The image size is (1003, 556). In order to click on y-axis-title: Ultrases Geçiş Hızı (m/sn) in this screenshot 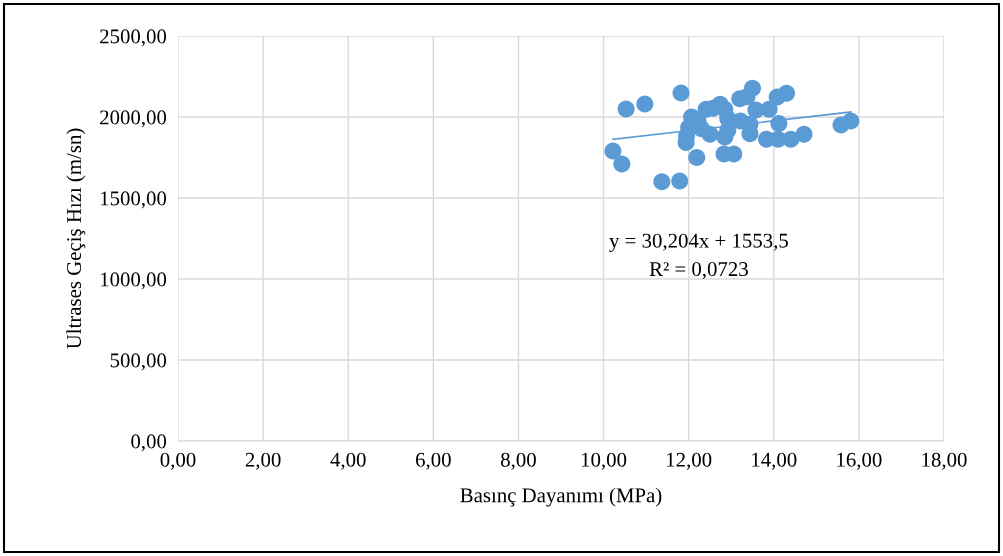, I will do `click(76, 238)`.